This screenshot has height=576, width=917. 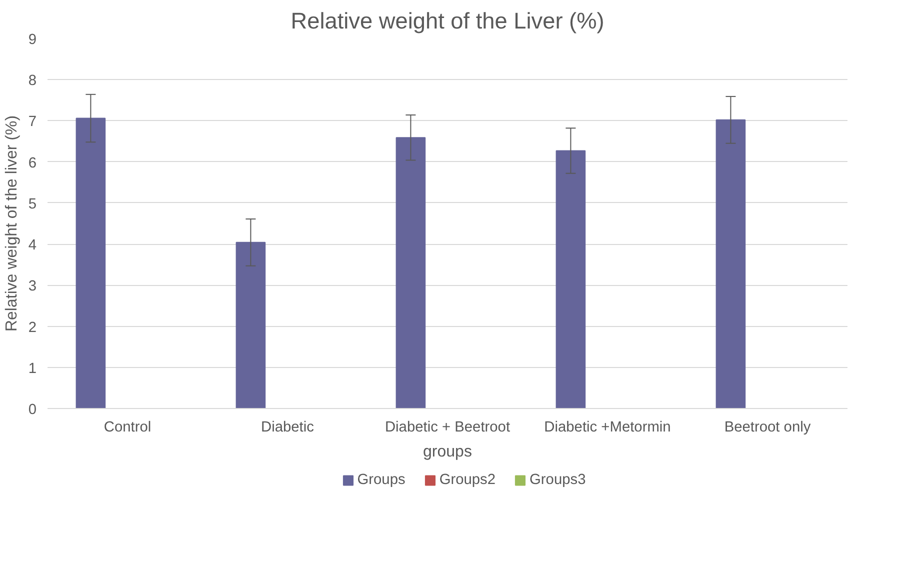 I want to click on y-tick-label: 6, so click(x=32, y=163).